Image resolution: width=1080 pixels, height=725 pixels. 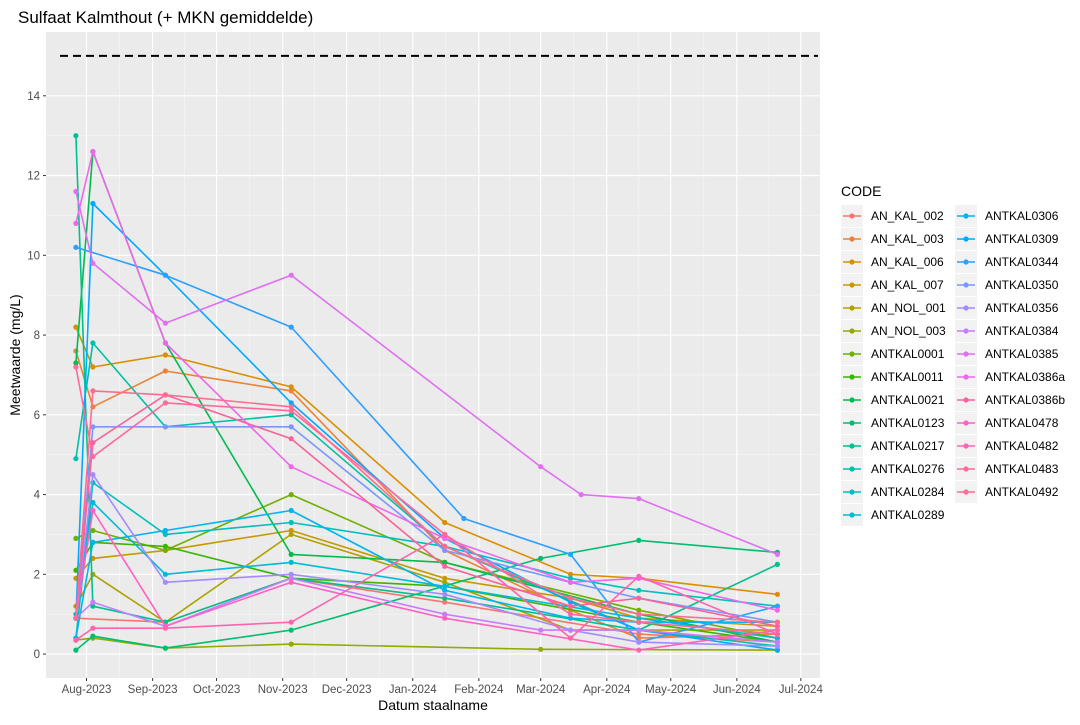 I want to click on legend-label: ANTKAL0483, so click(x=1022, y=469).